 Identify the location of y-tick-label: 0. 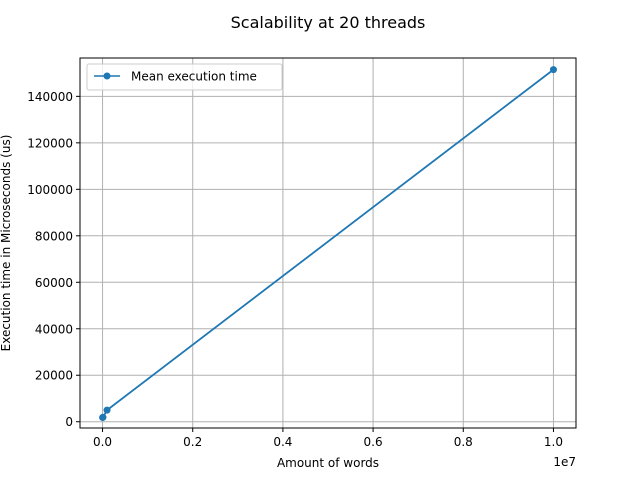
(69, 422).